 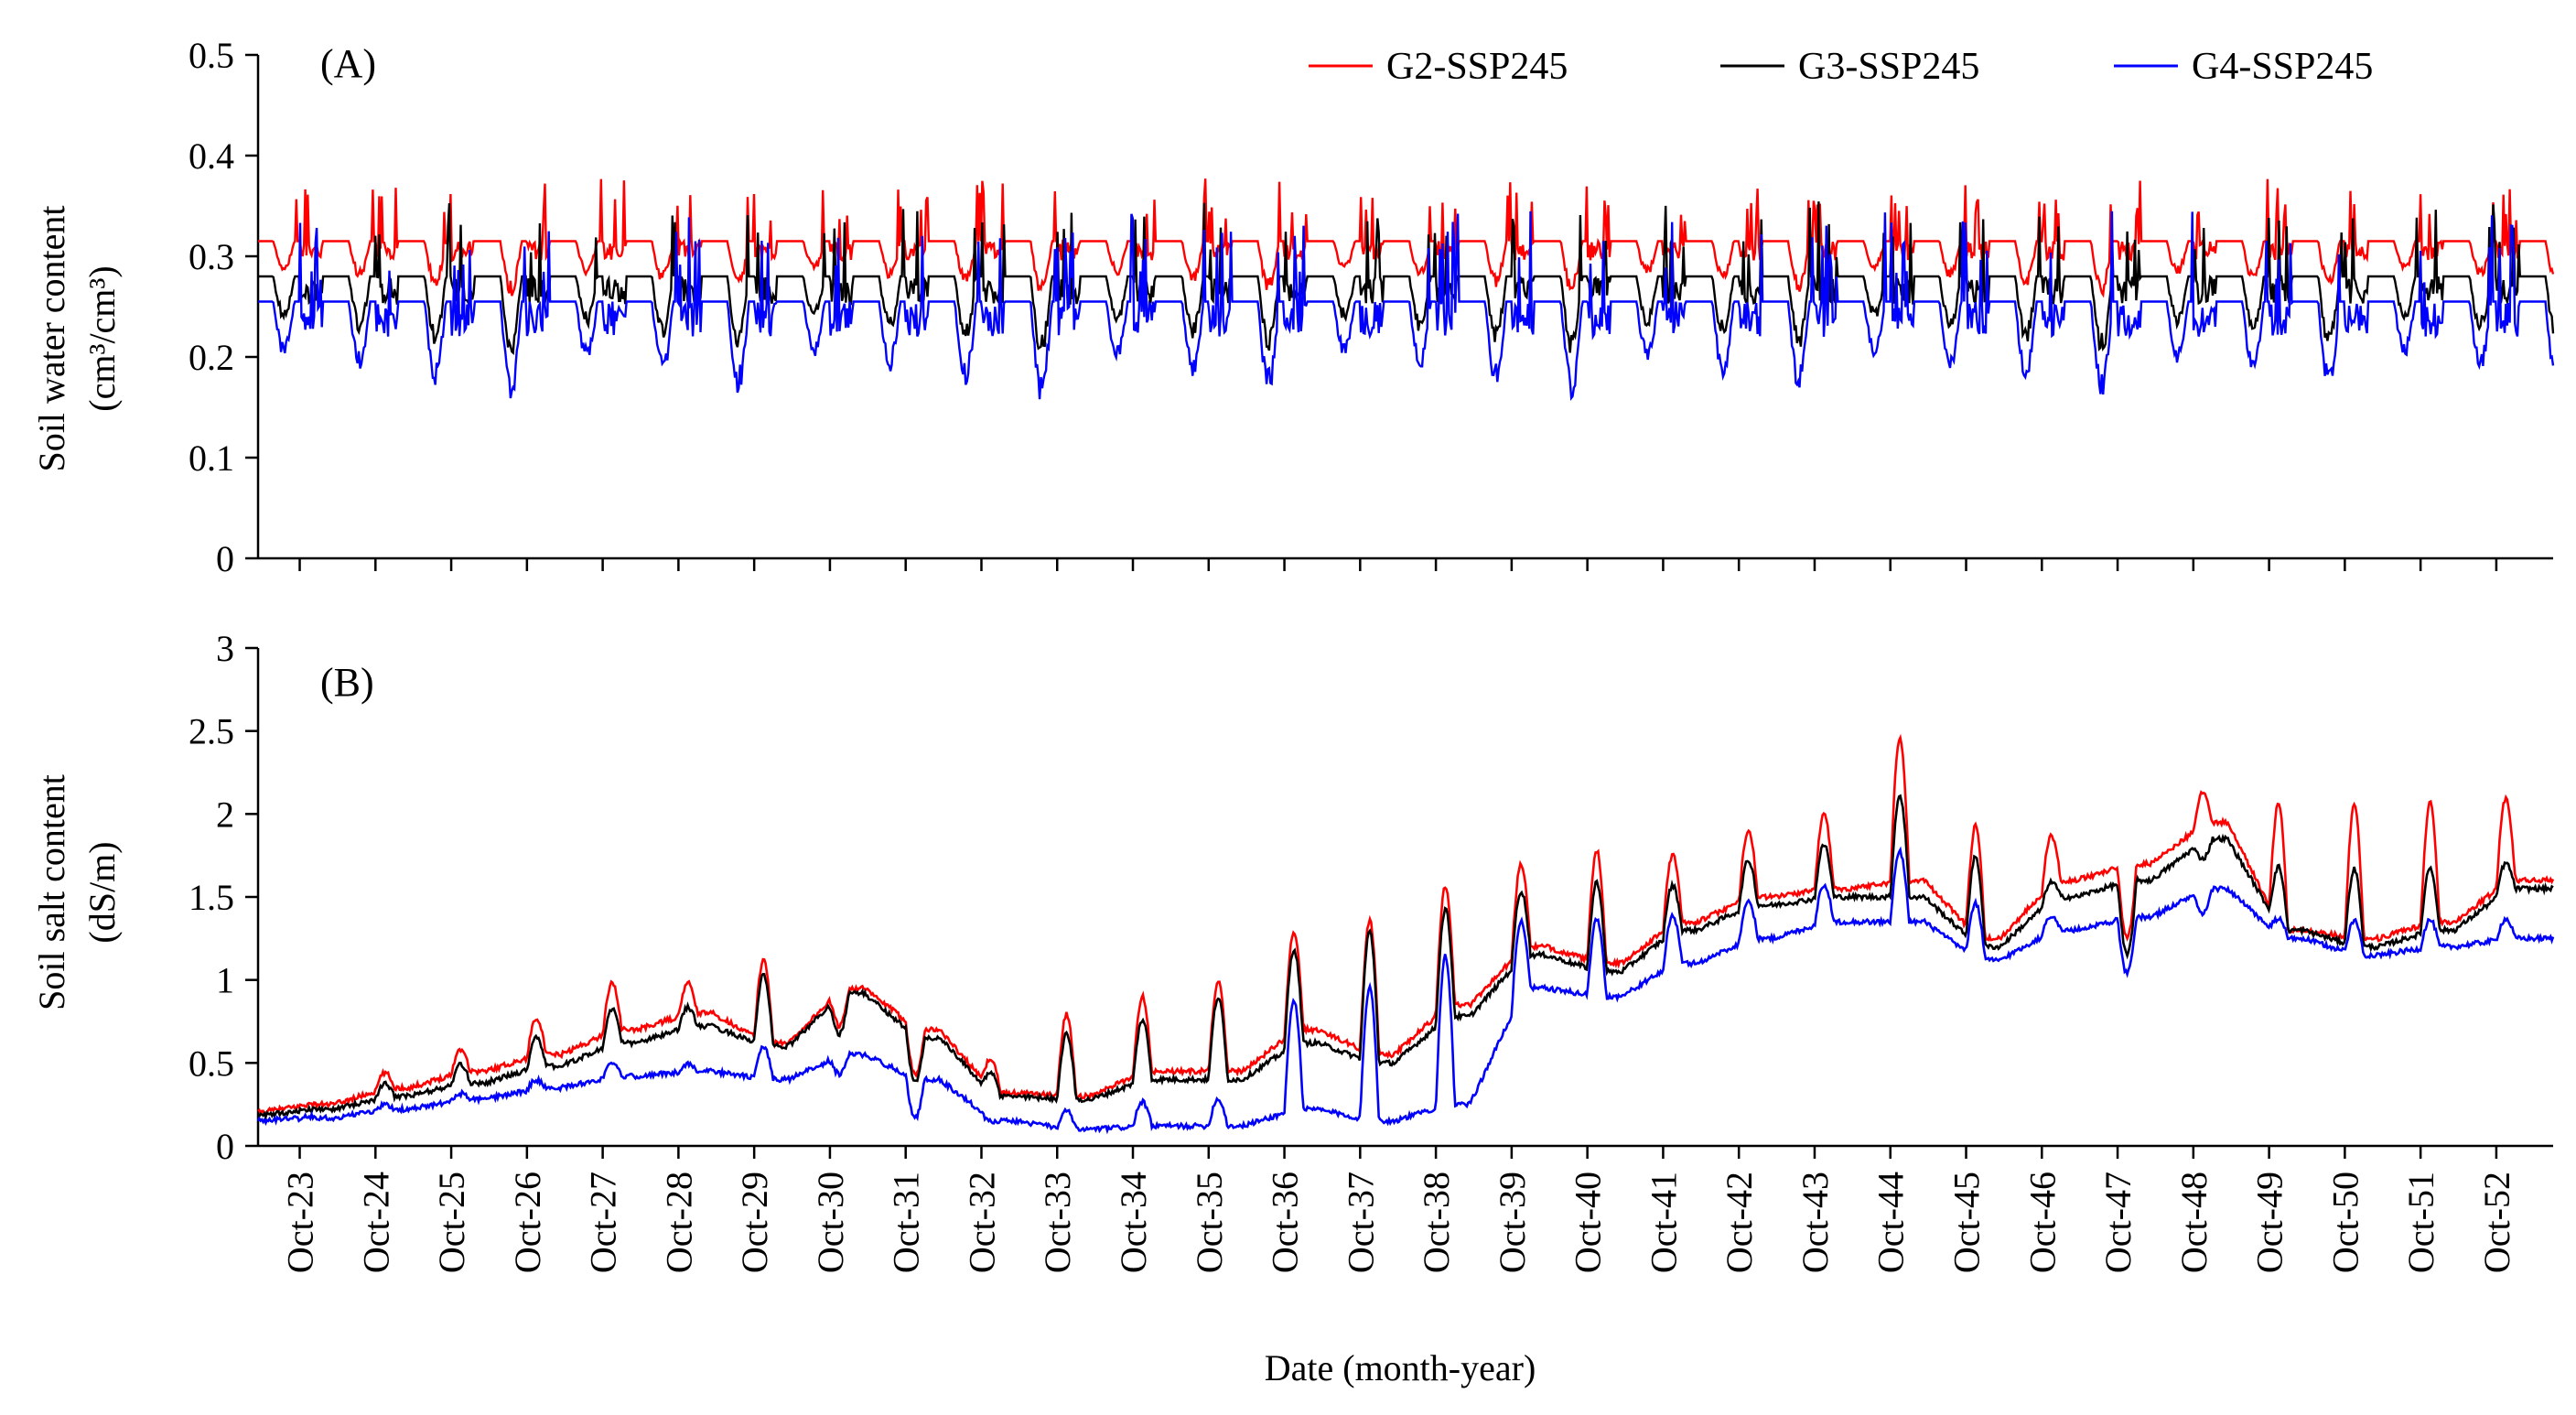 What do you see at coordinates (1816, 1222) in the screenshot?
I see `x-tick-label: Oct-43` at bounding box center [1816, 1222].